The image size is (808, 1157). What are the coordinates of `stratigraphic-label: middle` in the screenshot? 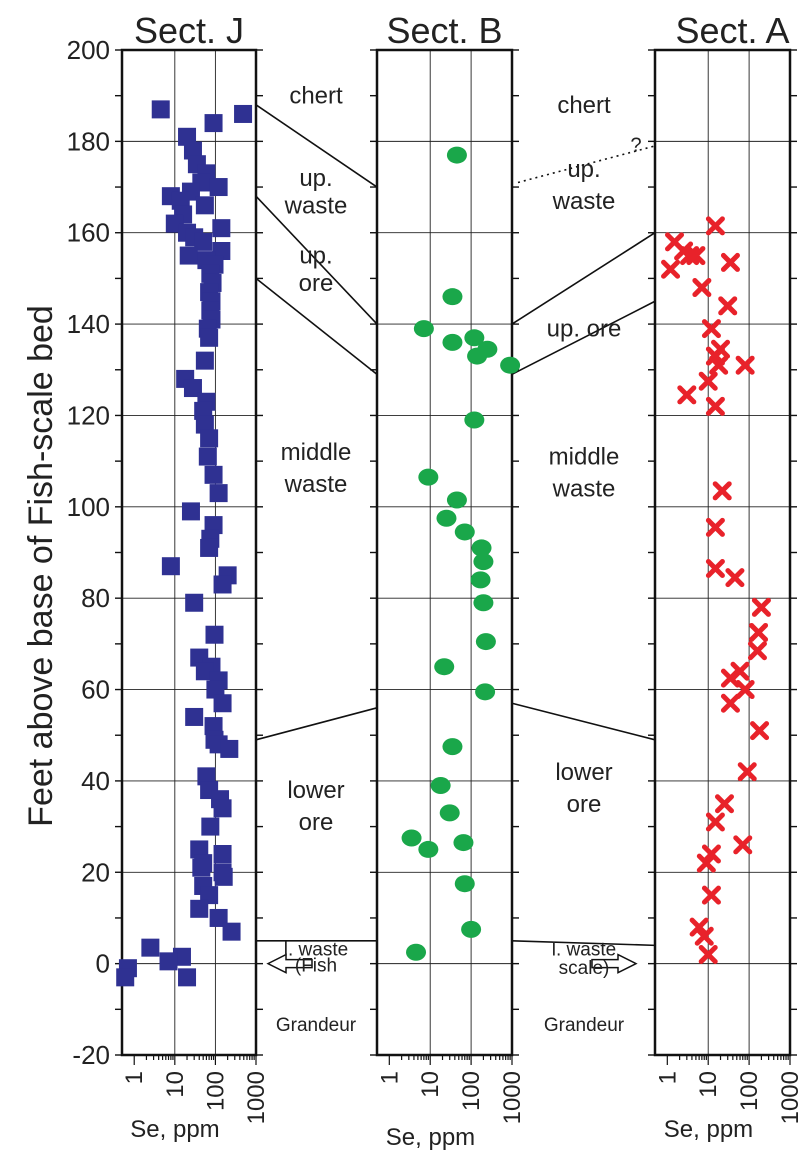 It's located at (584, 457).